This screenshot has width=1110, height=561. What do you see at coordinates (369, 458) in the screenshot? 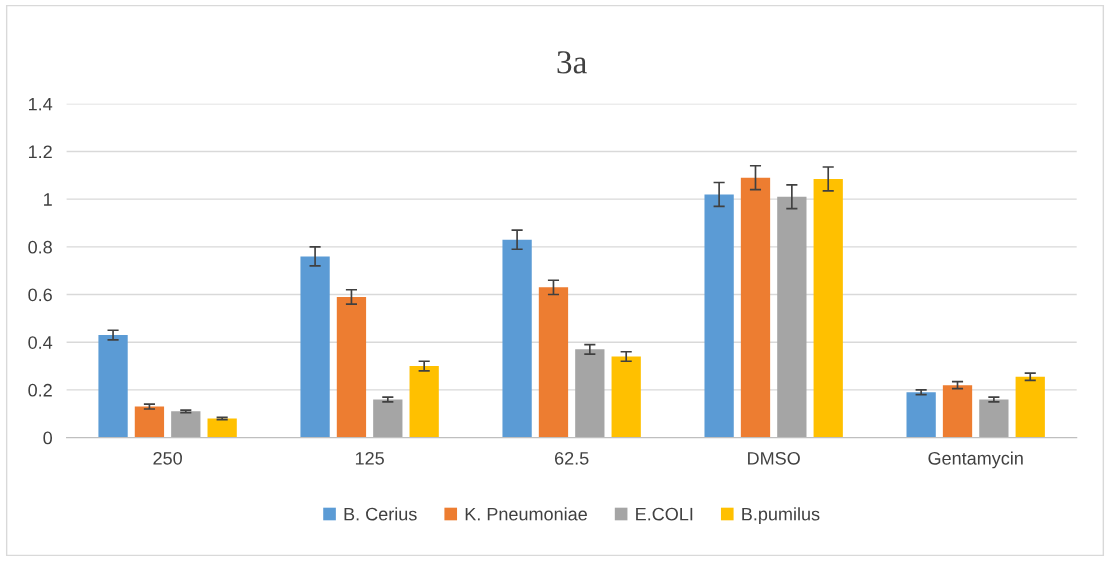
I see `x-tick-label: 125` at bounding box center [369, 458].